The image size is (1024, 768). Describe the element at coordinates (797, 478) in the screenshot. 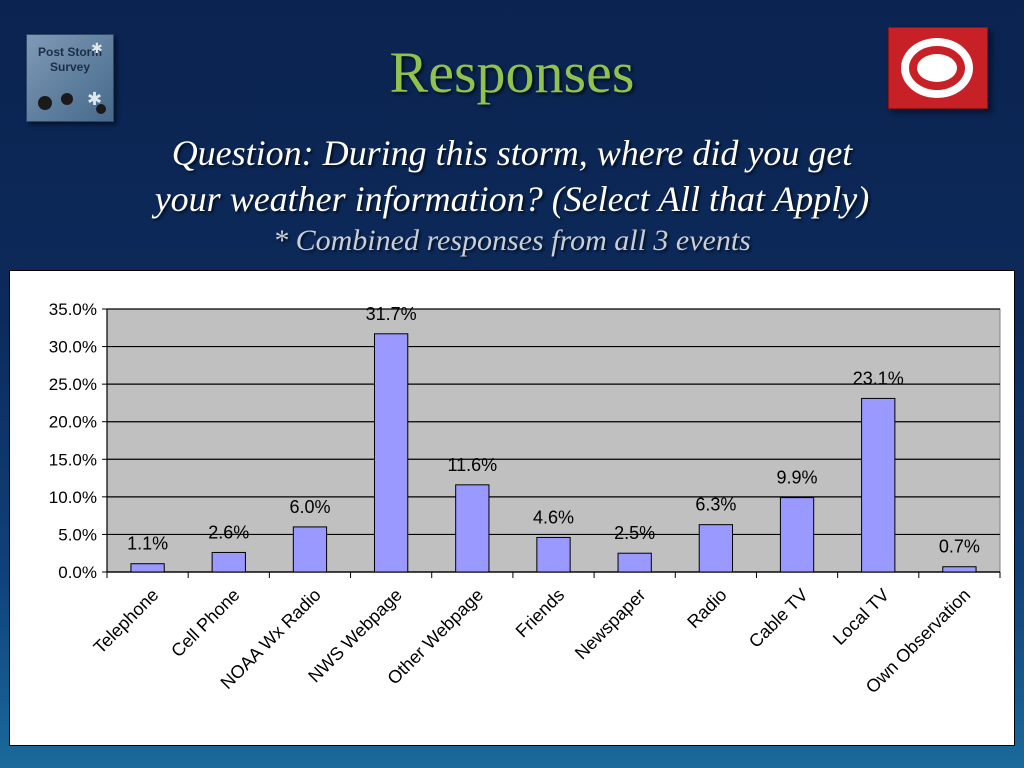

I see `data-label: 9.9%` at that location.